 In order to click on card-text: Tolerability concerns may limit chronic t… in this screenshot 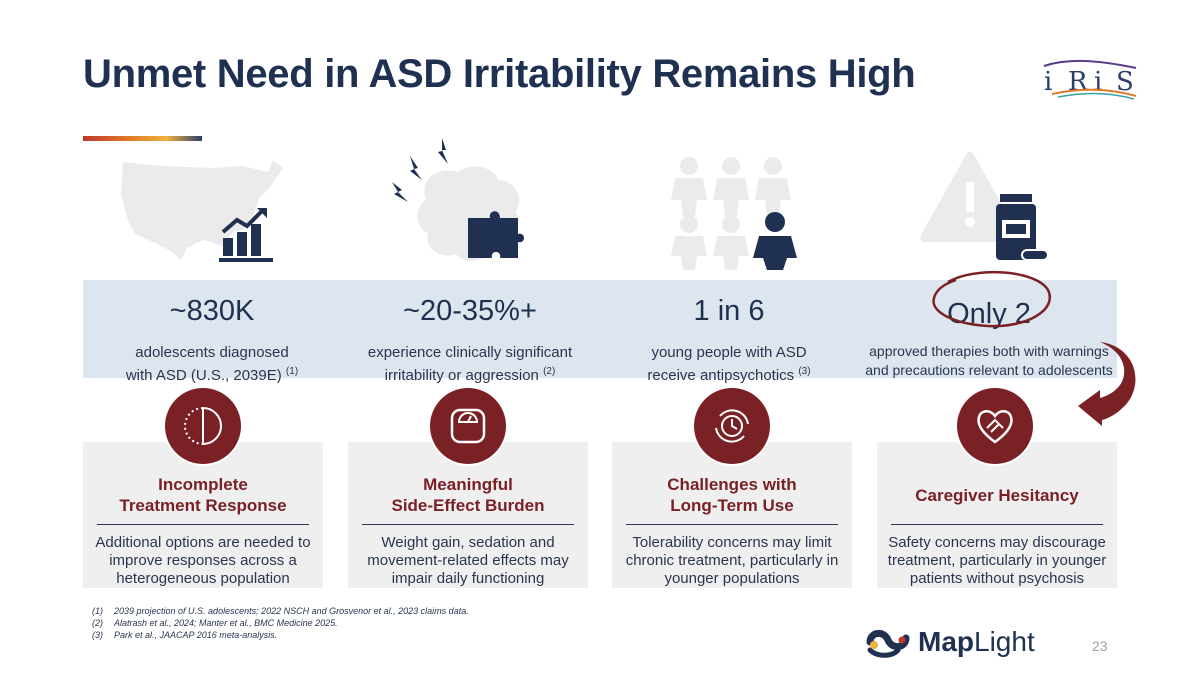, I will do `click(732, 560)`.